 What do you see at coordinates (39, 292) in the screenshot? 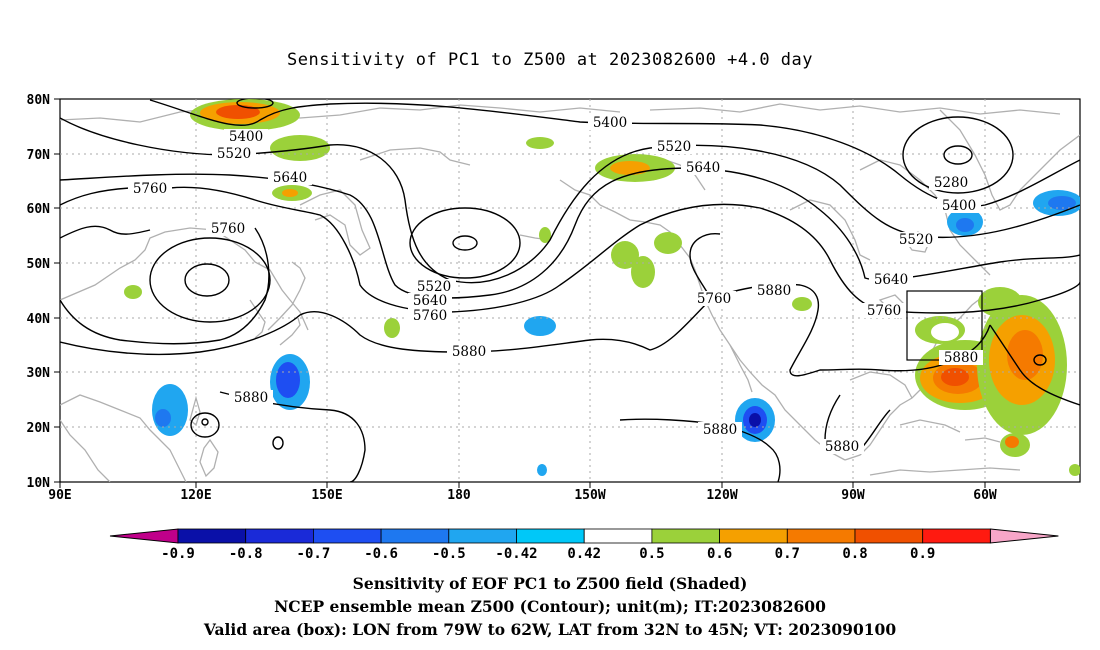
I see `y-tick-labels: 80N 70N 60N 50N 40N 30N 20N 10N` at bounding box center [39, 292].